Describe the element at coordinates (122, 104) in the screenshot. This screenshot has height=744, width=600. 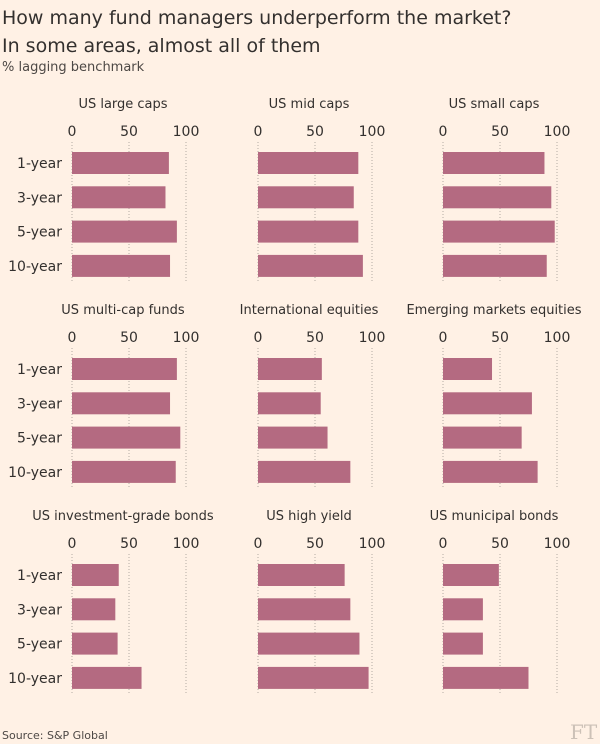
I see `panel-title: US large caps` at that location.